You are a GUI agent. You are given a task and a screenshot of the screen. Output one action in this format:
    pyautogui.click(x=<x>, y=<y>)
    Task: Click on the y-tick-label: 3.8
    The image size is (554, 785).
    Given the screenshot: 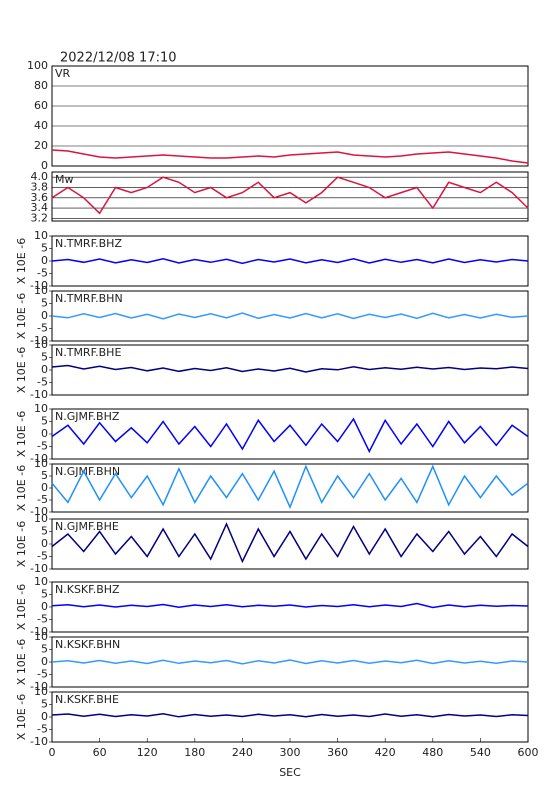 What is the action you would take?
    pyautogui.click(x=40, y=186)
    